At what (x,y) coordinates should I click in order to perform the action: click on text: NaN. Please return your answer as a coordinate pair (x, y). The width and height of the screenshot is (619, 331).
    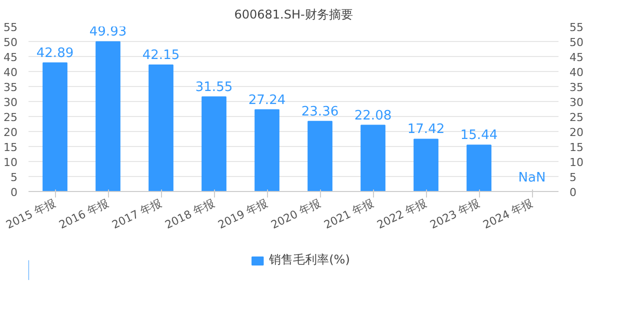
    Looking at the image, I should click on (532, 178).